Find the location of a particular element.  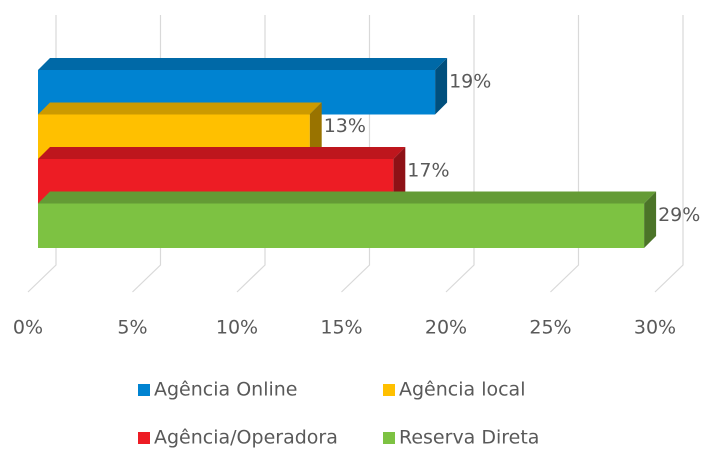

legend-label: Reserva Direta is located at coordinates (469, 438).